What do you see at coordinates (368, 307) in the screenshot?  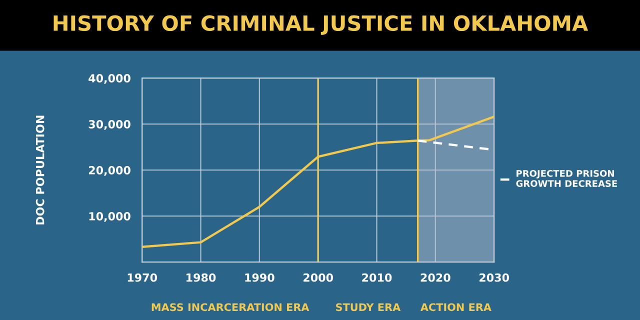 I see `text: STUDY ERA` at bounding box center [368, 307].